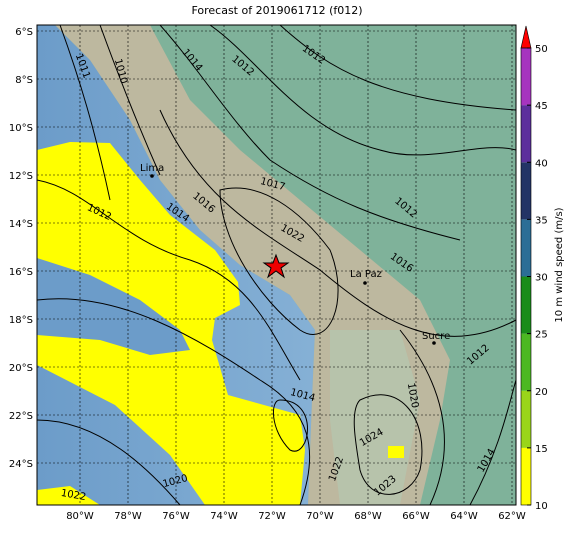 Image resolution: width=575 pixels, height=533 pixels. I want to click on lon-label: 70°W, so click(320, 516).